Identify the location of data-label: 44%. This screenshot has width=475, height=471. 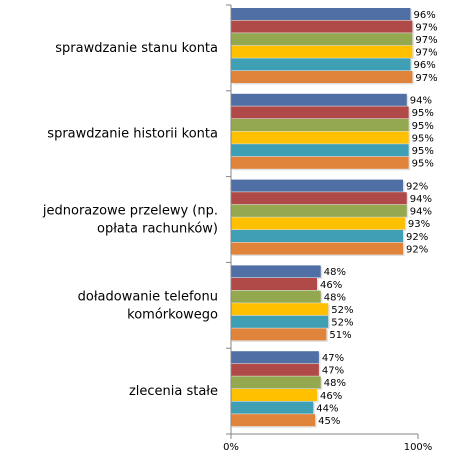
(327, 408).